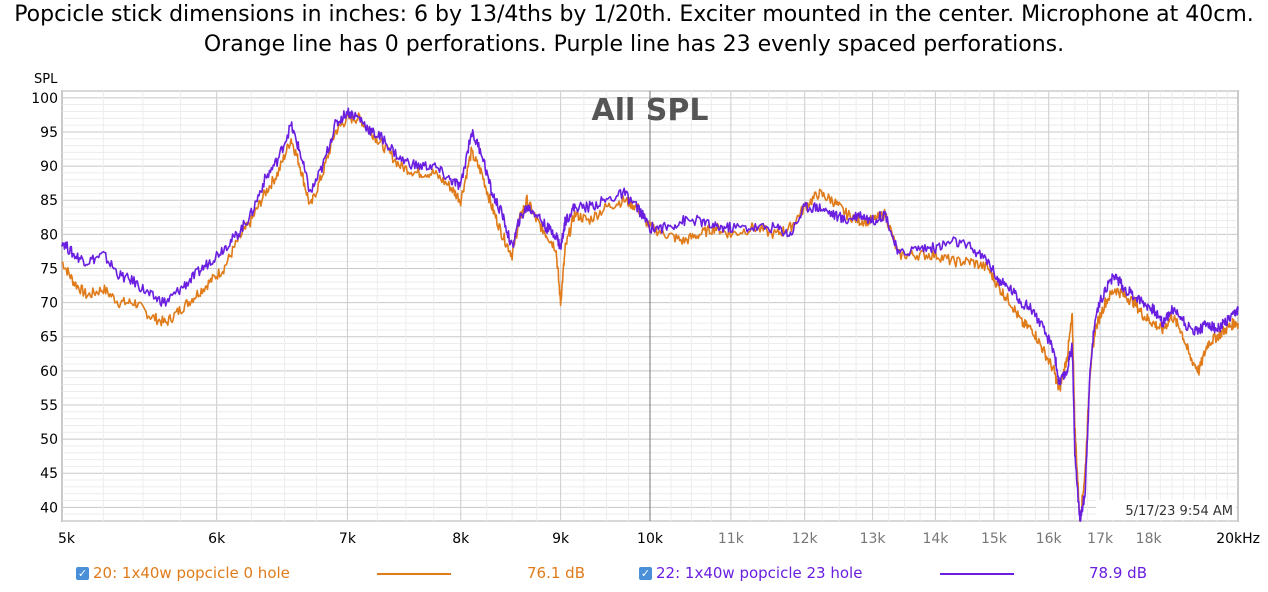 The width and height of the screenshot is (1268, 592). Describe the element at coordinates (49, 440) in the screenshot. I see `y-tick-label: 50` at that location.